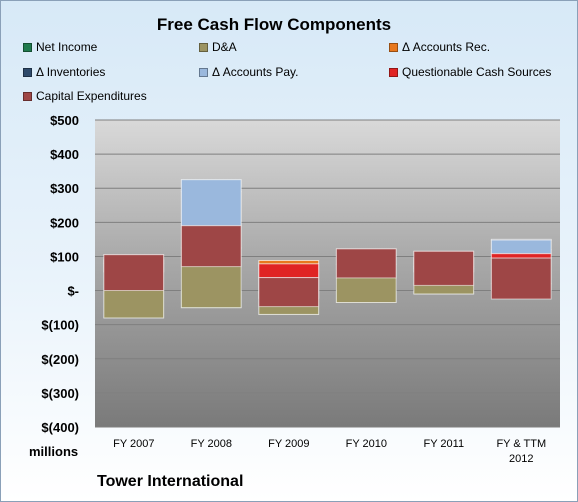 The image size is (578, 502). Describe the element at coordinates (60, 393) in the screenshot. I see `y-tick-label: $(300)` at that location.